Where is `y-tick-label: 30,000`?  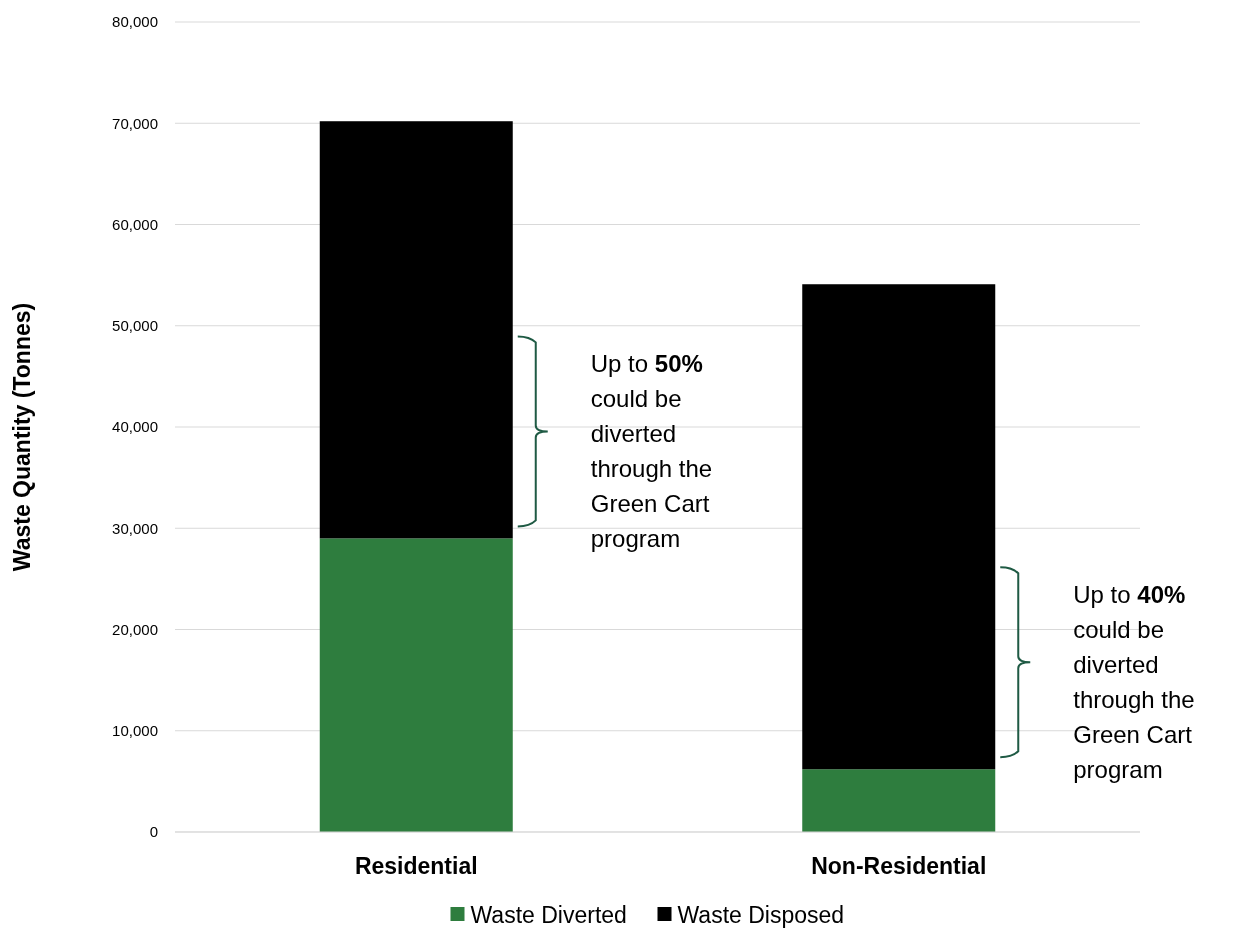
y-tick-label: 30,000 is located at coordinates (135, 528).